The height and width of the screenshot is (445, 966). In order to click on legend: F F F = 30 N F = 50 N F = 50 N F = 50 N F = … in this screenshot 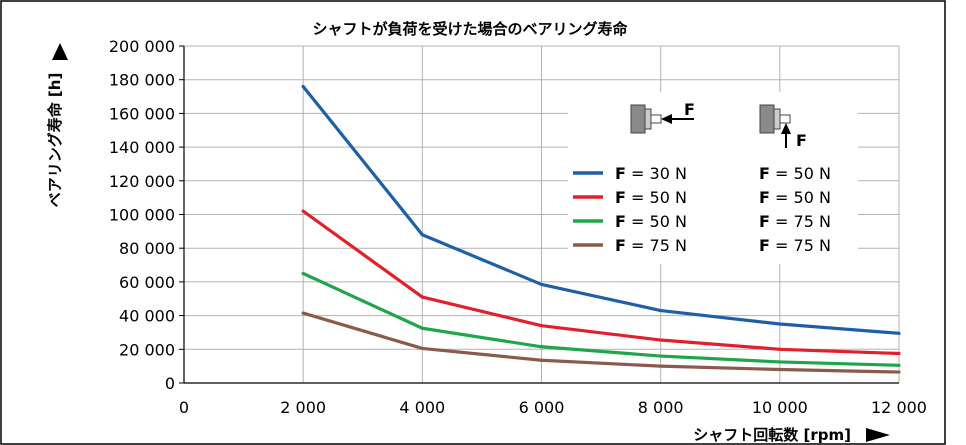, I will do `click(713, 178)`.